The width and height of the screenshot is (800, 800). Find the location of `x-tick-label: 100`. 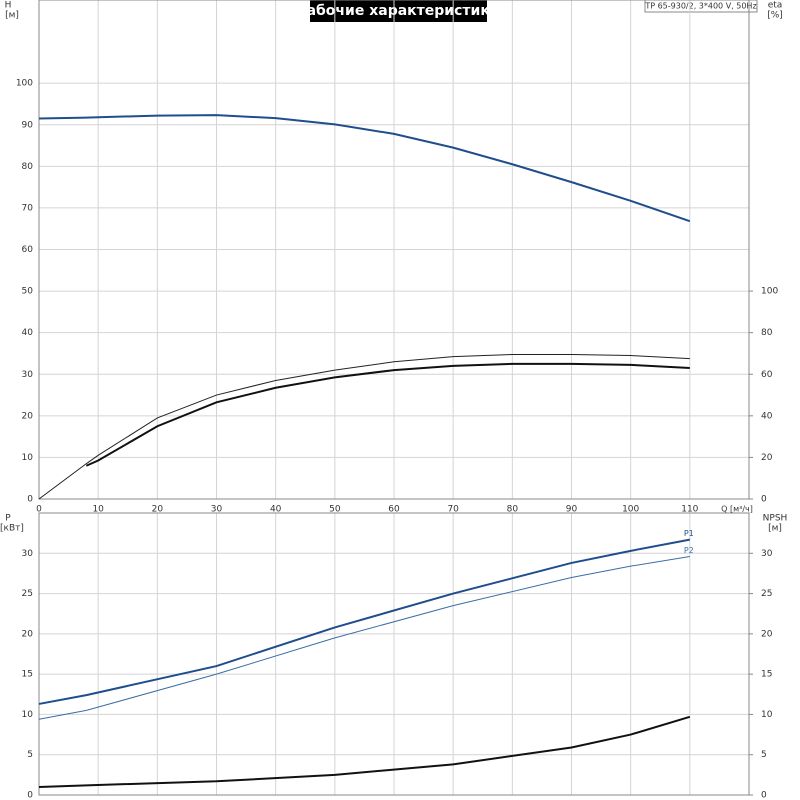

x-tick-label: 100 is located at coordinates (630, 510).